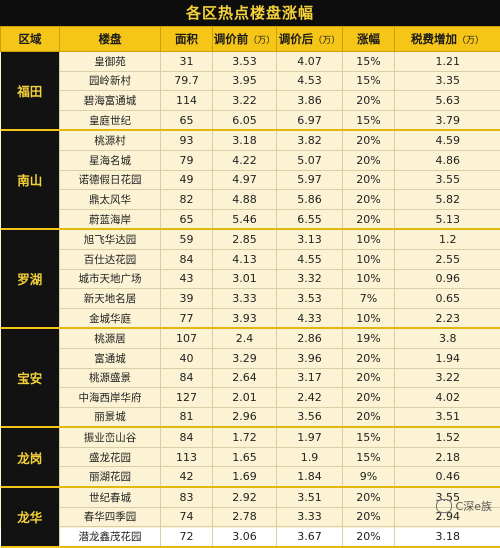 Image resolution: width=500 pixels, height=548 pixels. Describe the element at coordinates (30, 179) in the screenshot. I see `district-label: 南山` at that location.